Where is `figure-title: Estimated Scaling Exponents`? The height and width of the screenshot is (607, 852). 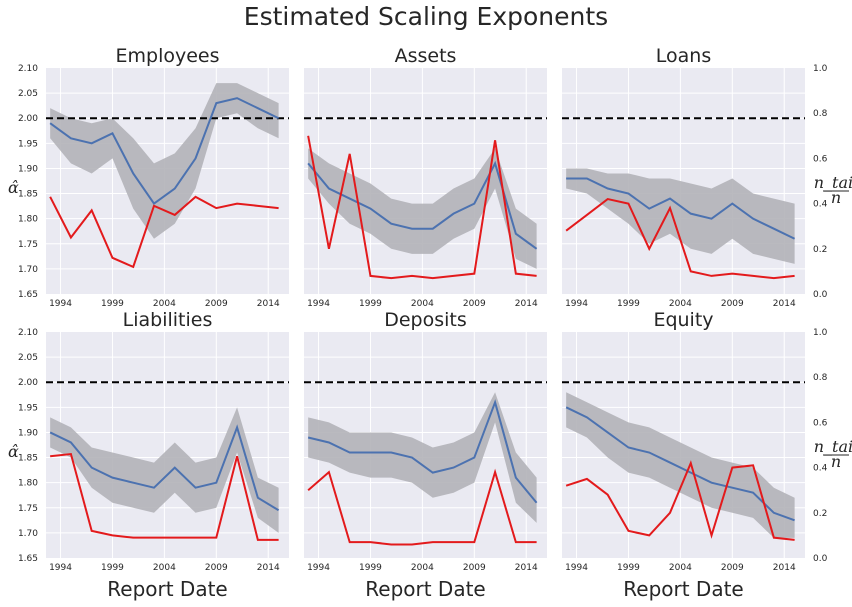
figure-title: Estimated Scaling Exponents is located at coordinates (426, 16).